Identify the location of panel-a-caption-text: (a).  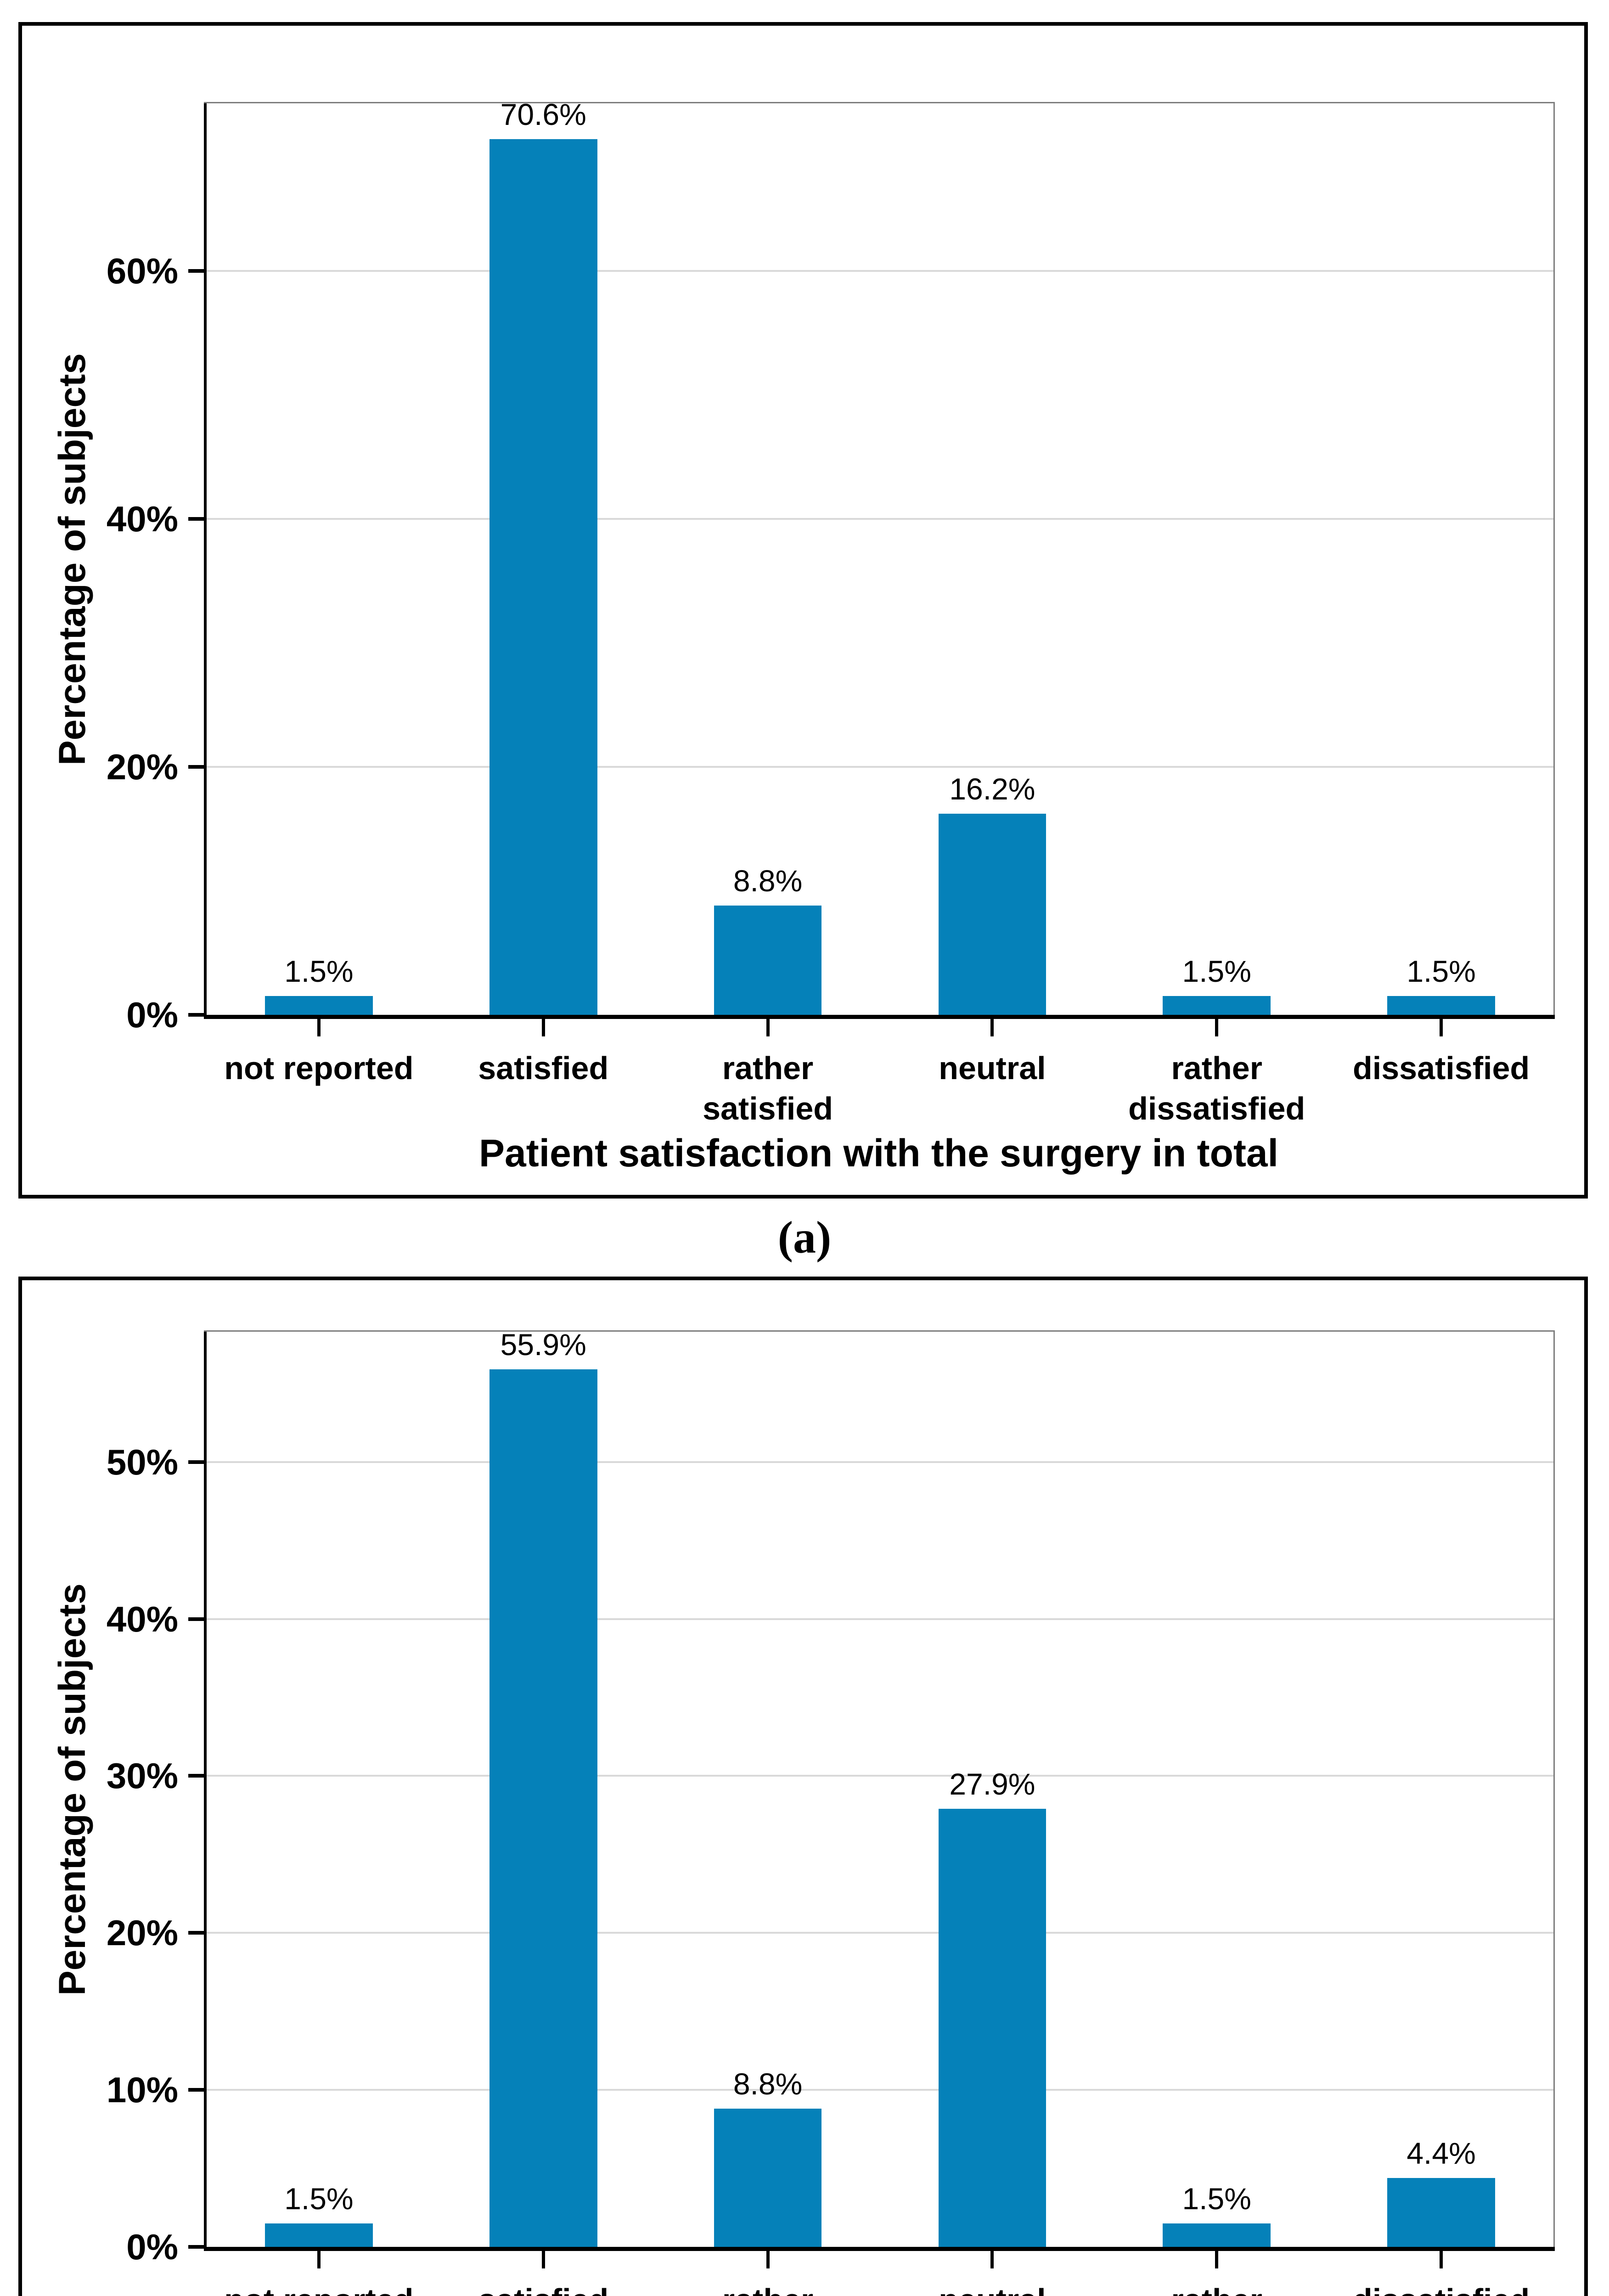
(804, 1237).